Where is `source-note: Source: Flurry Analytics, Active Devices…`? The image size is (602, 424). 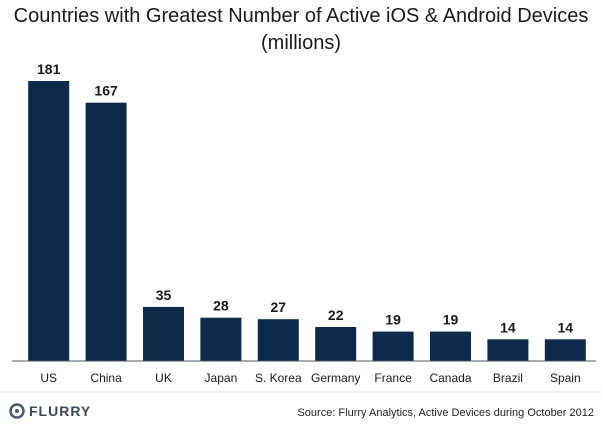
source-note: Source: Flurry Analytics, Active Devices… is located at coordinates (445, 413).